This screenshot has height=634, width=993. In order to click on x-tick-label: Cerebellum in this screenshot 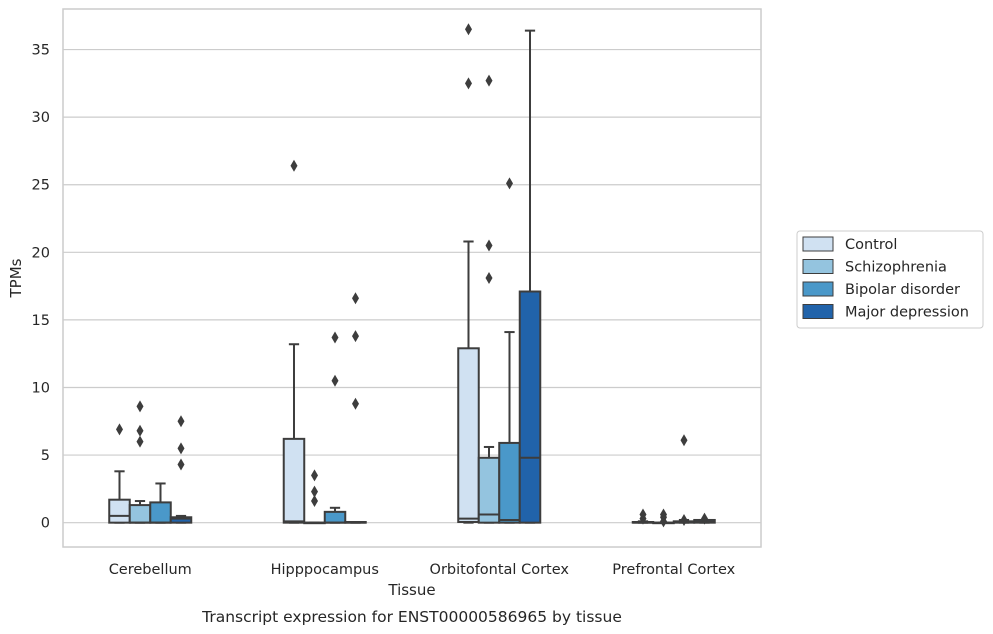, I will do `click(150, 570)`.